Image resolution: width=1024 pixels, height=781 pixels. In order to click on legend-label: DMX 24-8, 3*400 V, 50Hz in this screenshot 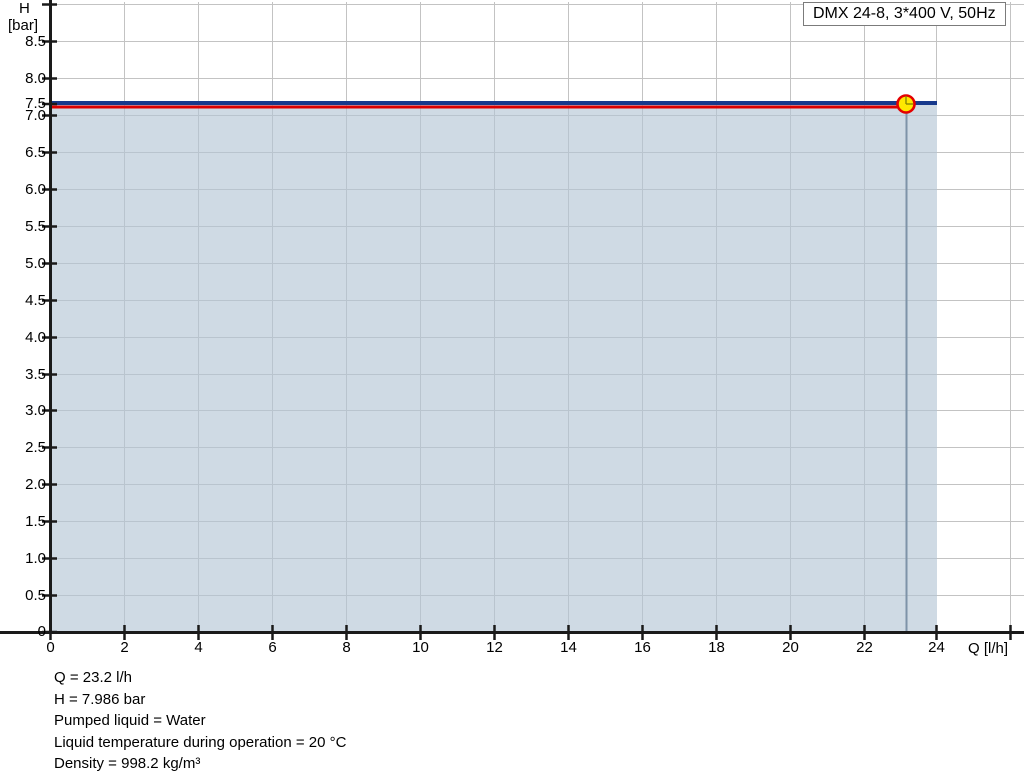, I will do `click(904, 13)`.